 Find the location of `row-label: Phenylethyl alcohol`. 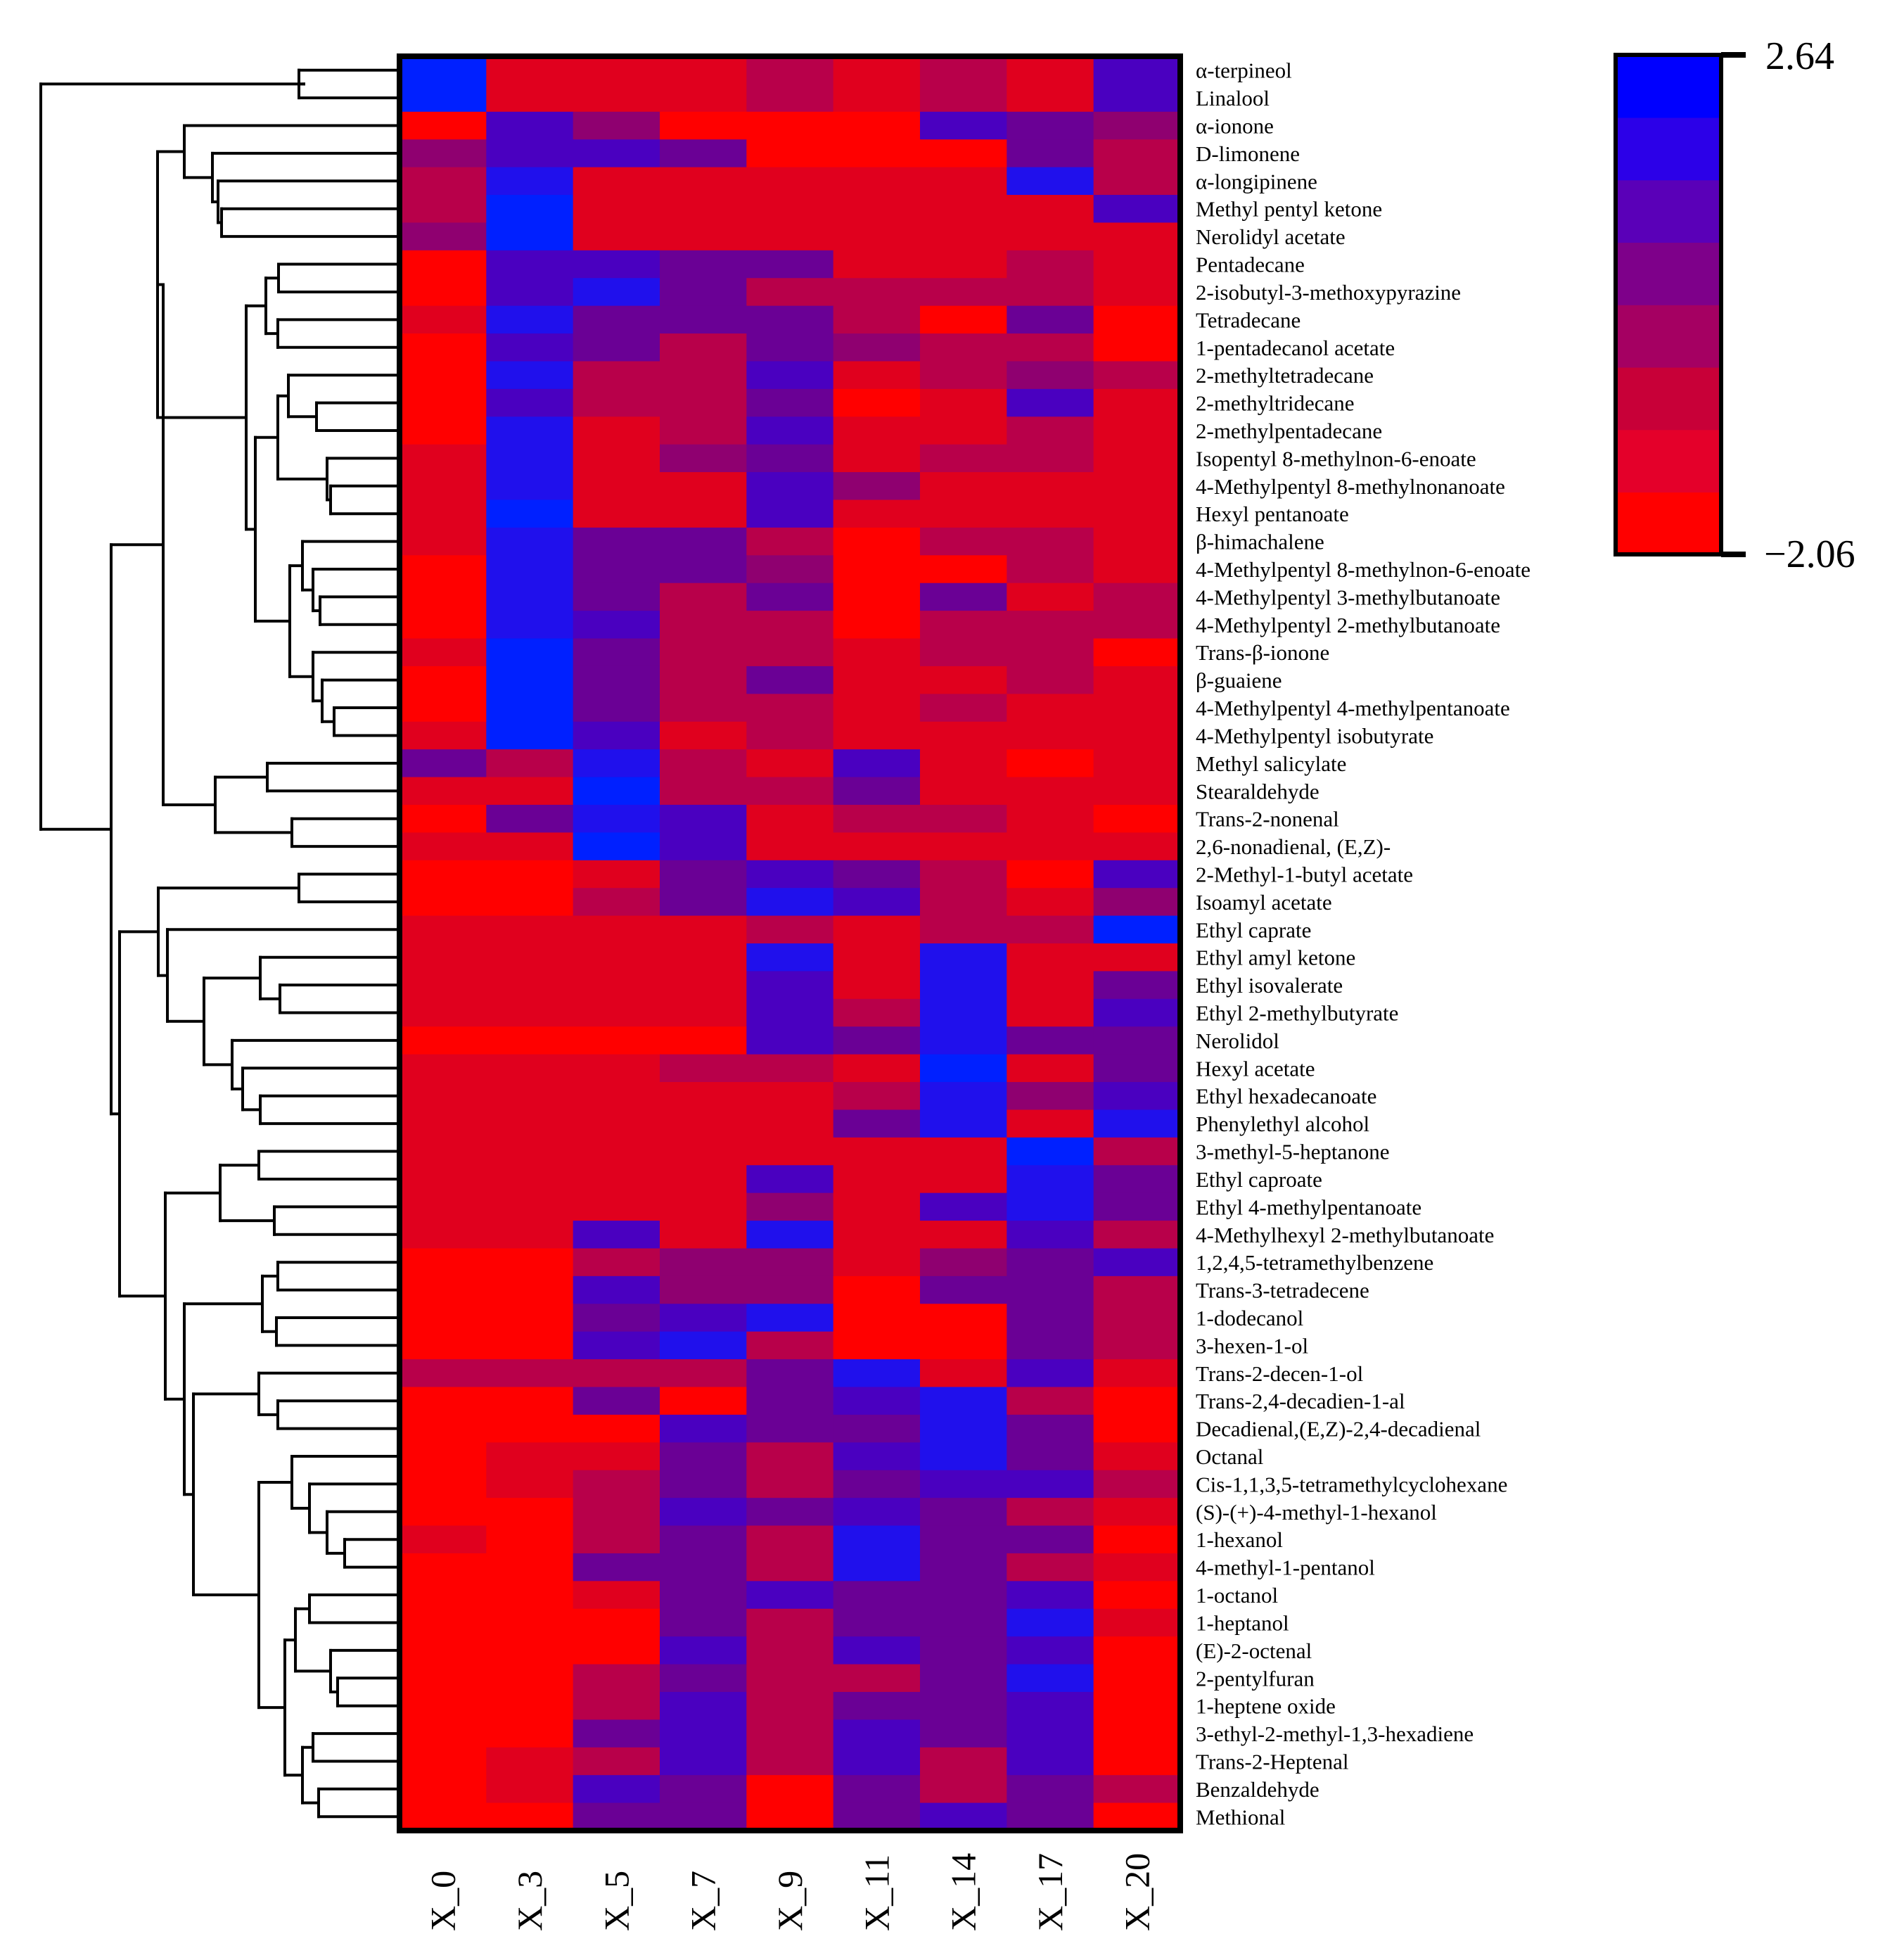

row-label: Phenylethyl alcohol is located at coordinates (1282, 1124).